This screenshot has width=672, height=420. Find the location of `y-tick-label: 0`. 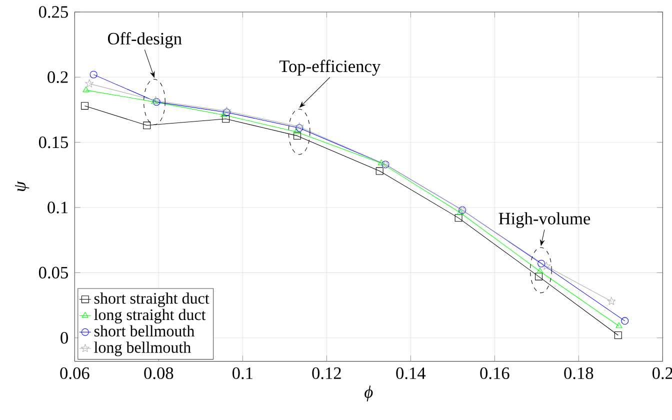

y-tick-label: 0 is located at coordinates (64, 338).